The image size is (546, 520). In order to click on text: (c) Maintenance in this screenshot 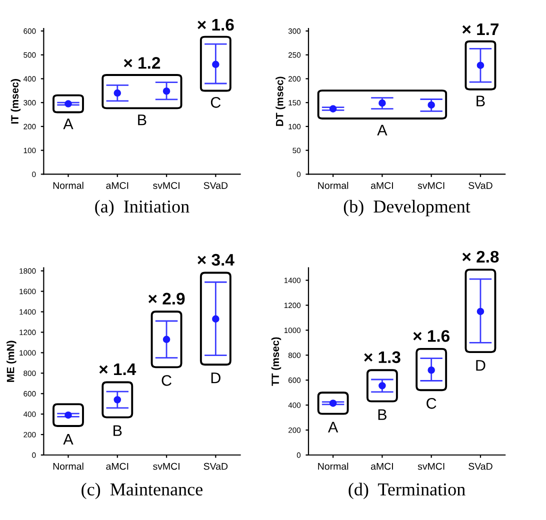, I will do `click(142, 491)`.